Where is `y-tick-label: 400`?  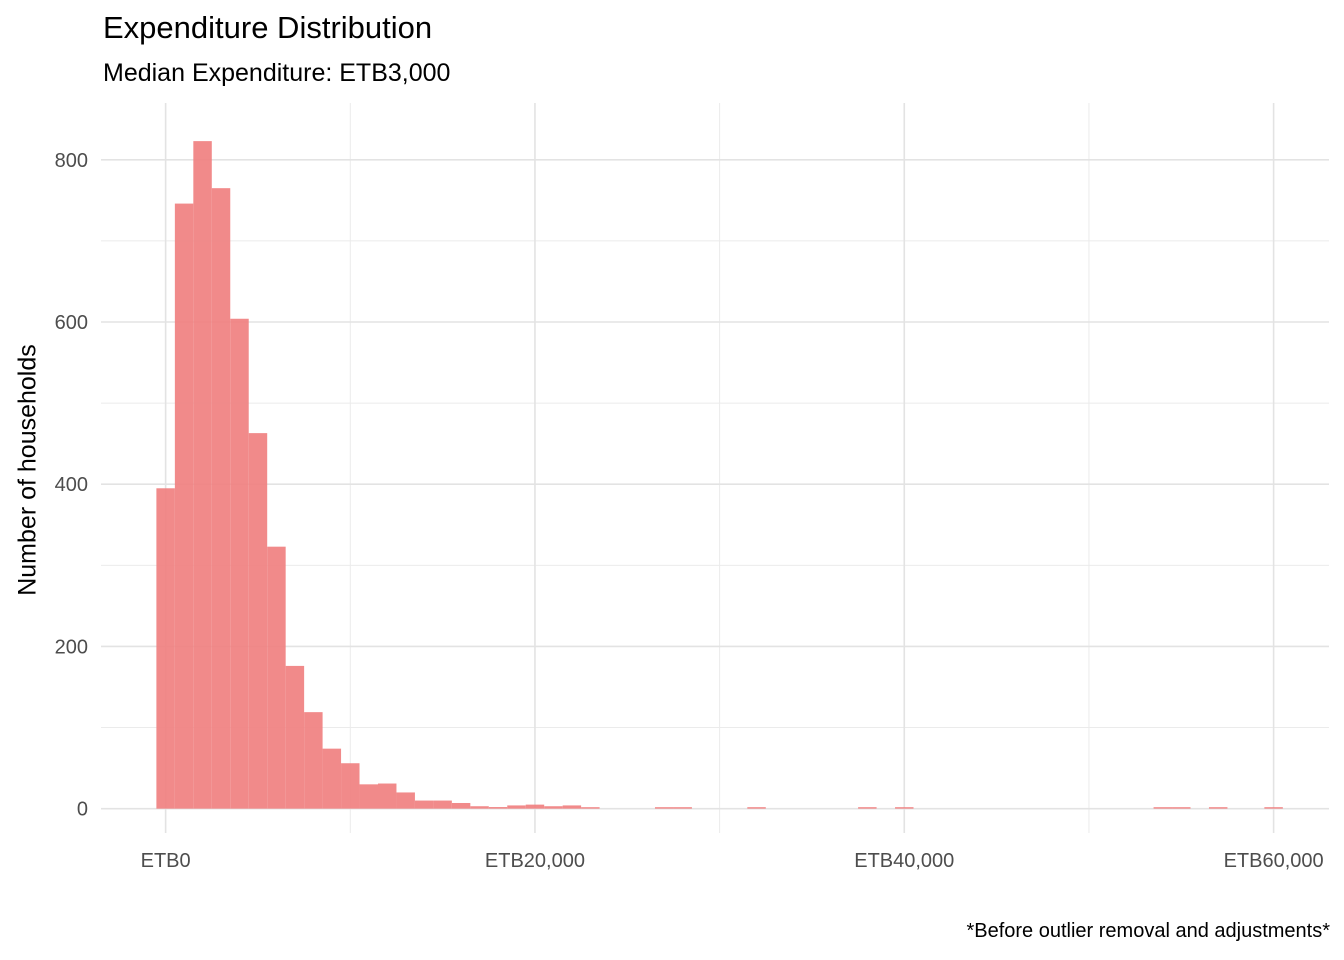 y-tick-label: 400 is located at coordinates (71, 485).